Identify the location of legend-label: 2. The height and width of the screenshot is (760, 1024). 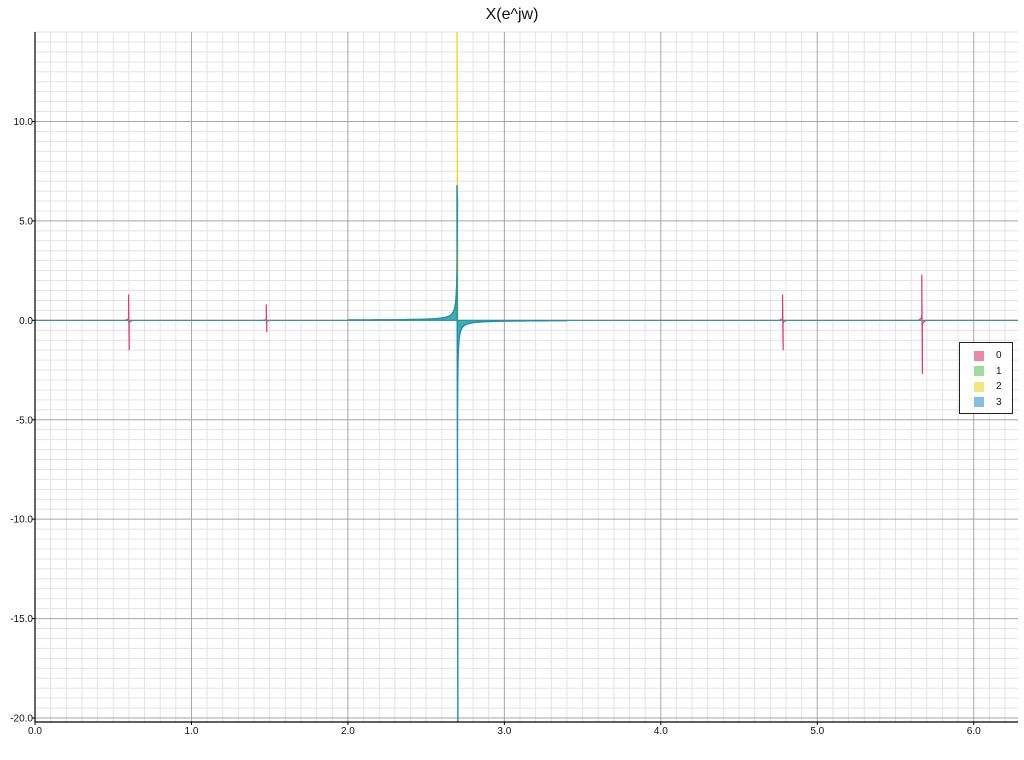
(999, 387).